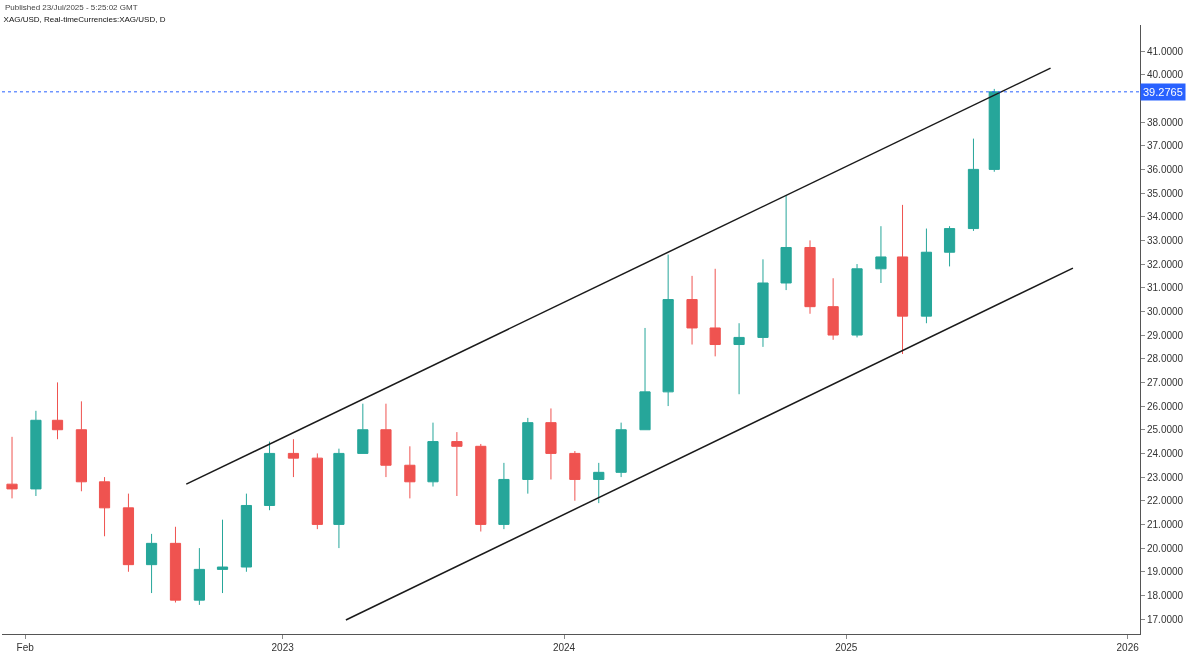  I want to click on y-tick-label: 33.0000, so click(1165, 240).